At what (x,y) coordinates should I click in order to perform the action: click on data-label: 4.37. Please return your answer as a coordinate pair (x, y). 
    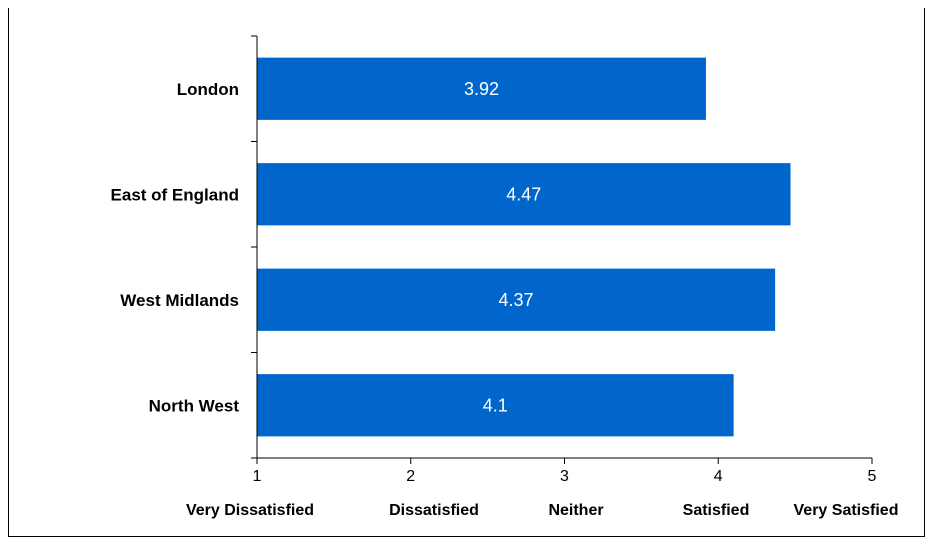
    Looking at the image, I should click on (516, 300).